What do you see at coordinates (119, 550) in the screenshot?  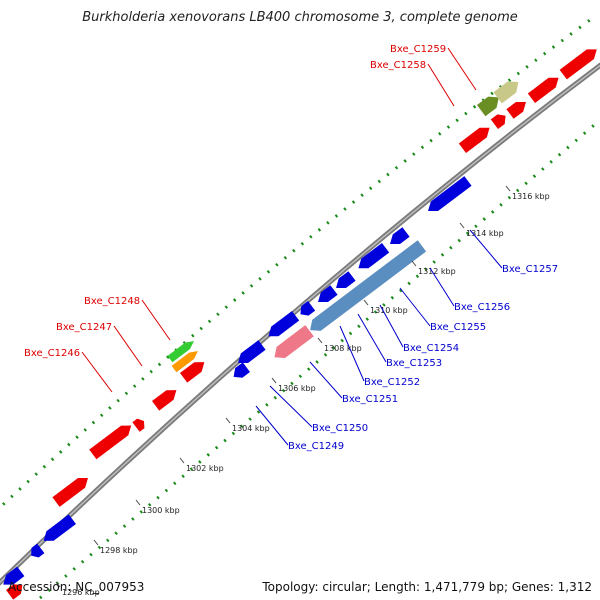 I see `tick-label-2: 1298 kbp` at bounding box center [119, 550].